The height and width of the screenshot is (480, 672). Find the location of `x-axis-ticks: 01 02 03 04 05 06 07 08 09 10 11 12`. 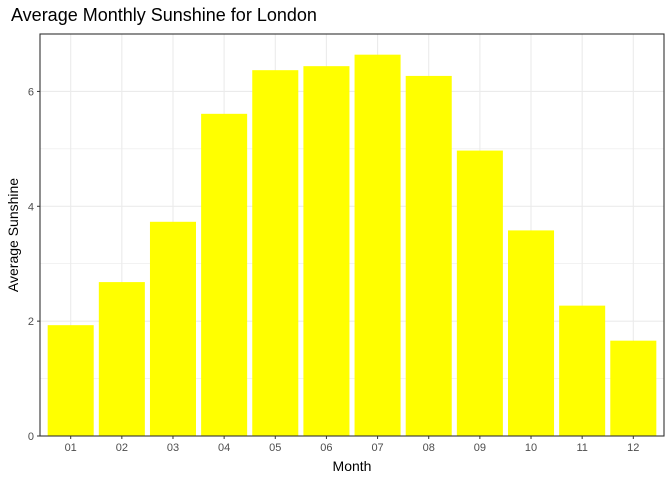

x-axis-ticks: 01 02 03 04 05 06 07 08 09 10 11 12 is located at coordinates (352, 445).